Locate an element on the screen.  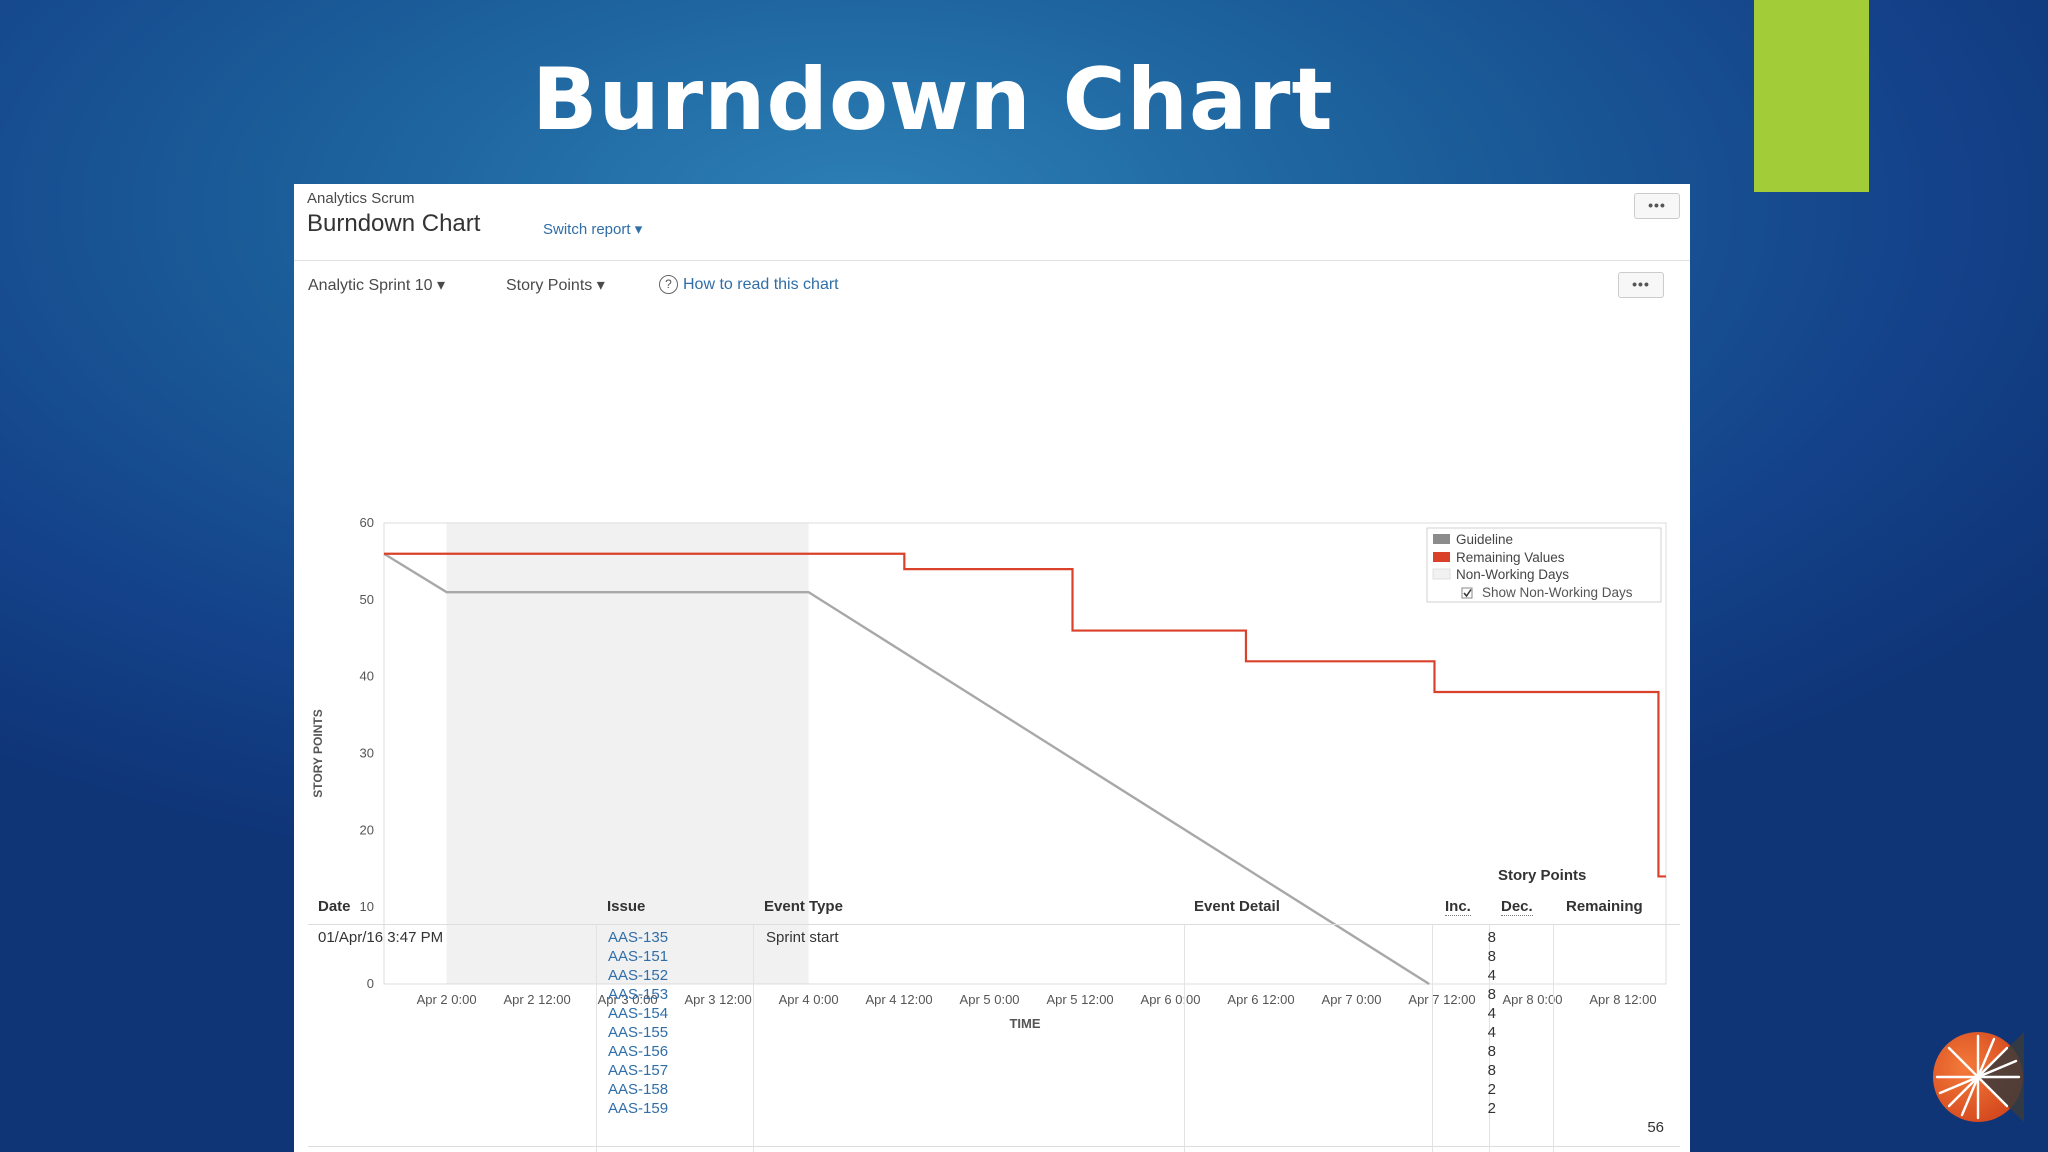
legend-remaining: Remaining Values is located at coordinates (1510, 557).